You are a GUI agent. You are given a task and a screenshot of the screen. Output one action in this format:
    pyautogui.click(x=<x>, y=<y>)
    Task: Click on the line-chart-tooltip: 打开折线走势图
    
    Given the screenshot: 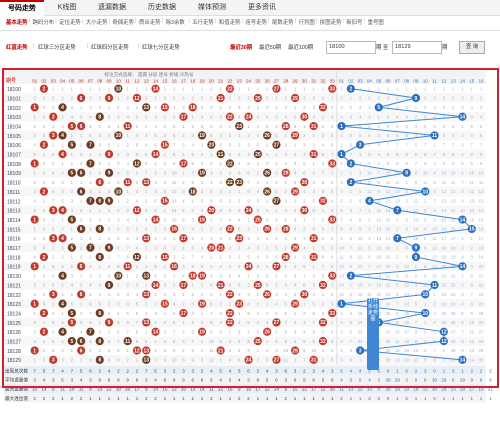 What is the action you would take?
    pyautogui.click(x=373, y=334)
    